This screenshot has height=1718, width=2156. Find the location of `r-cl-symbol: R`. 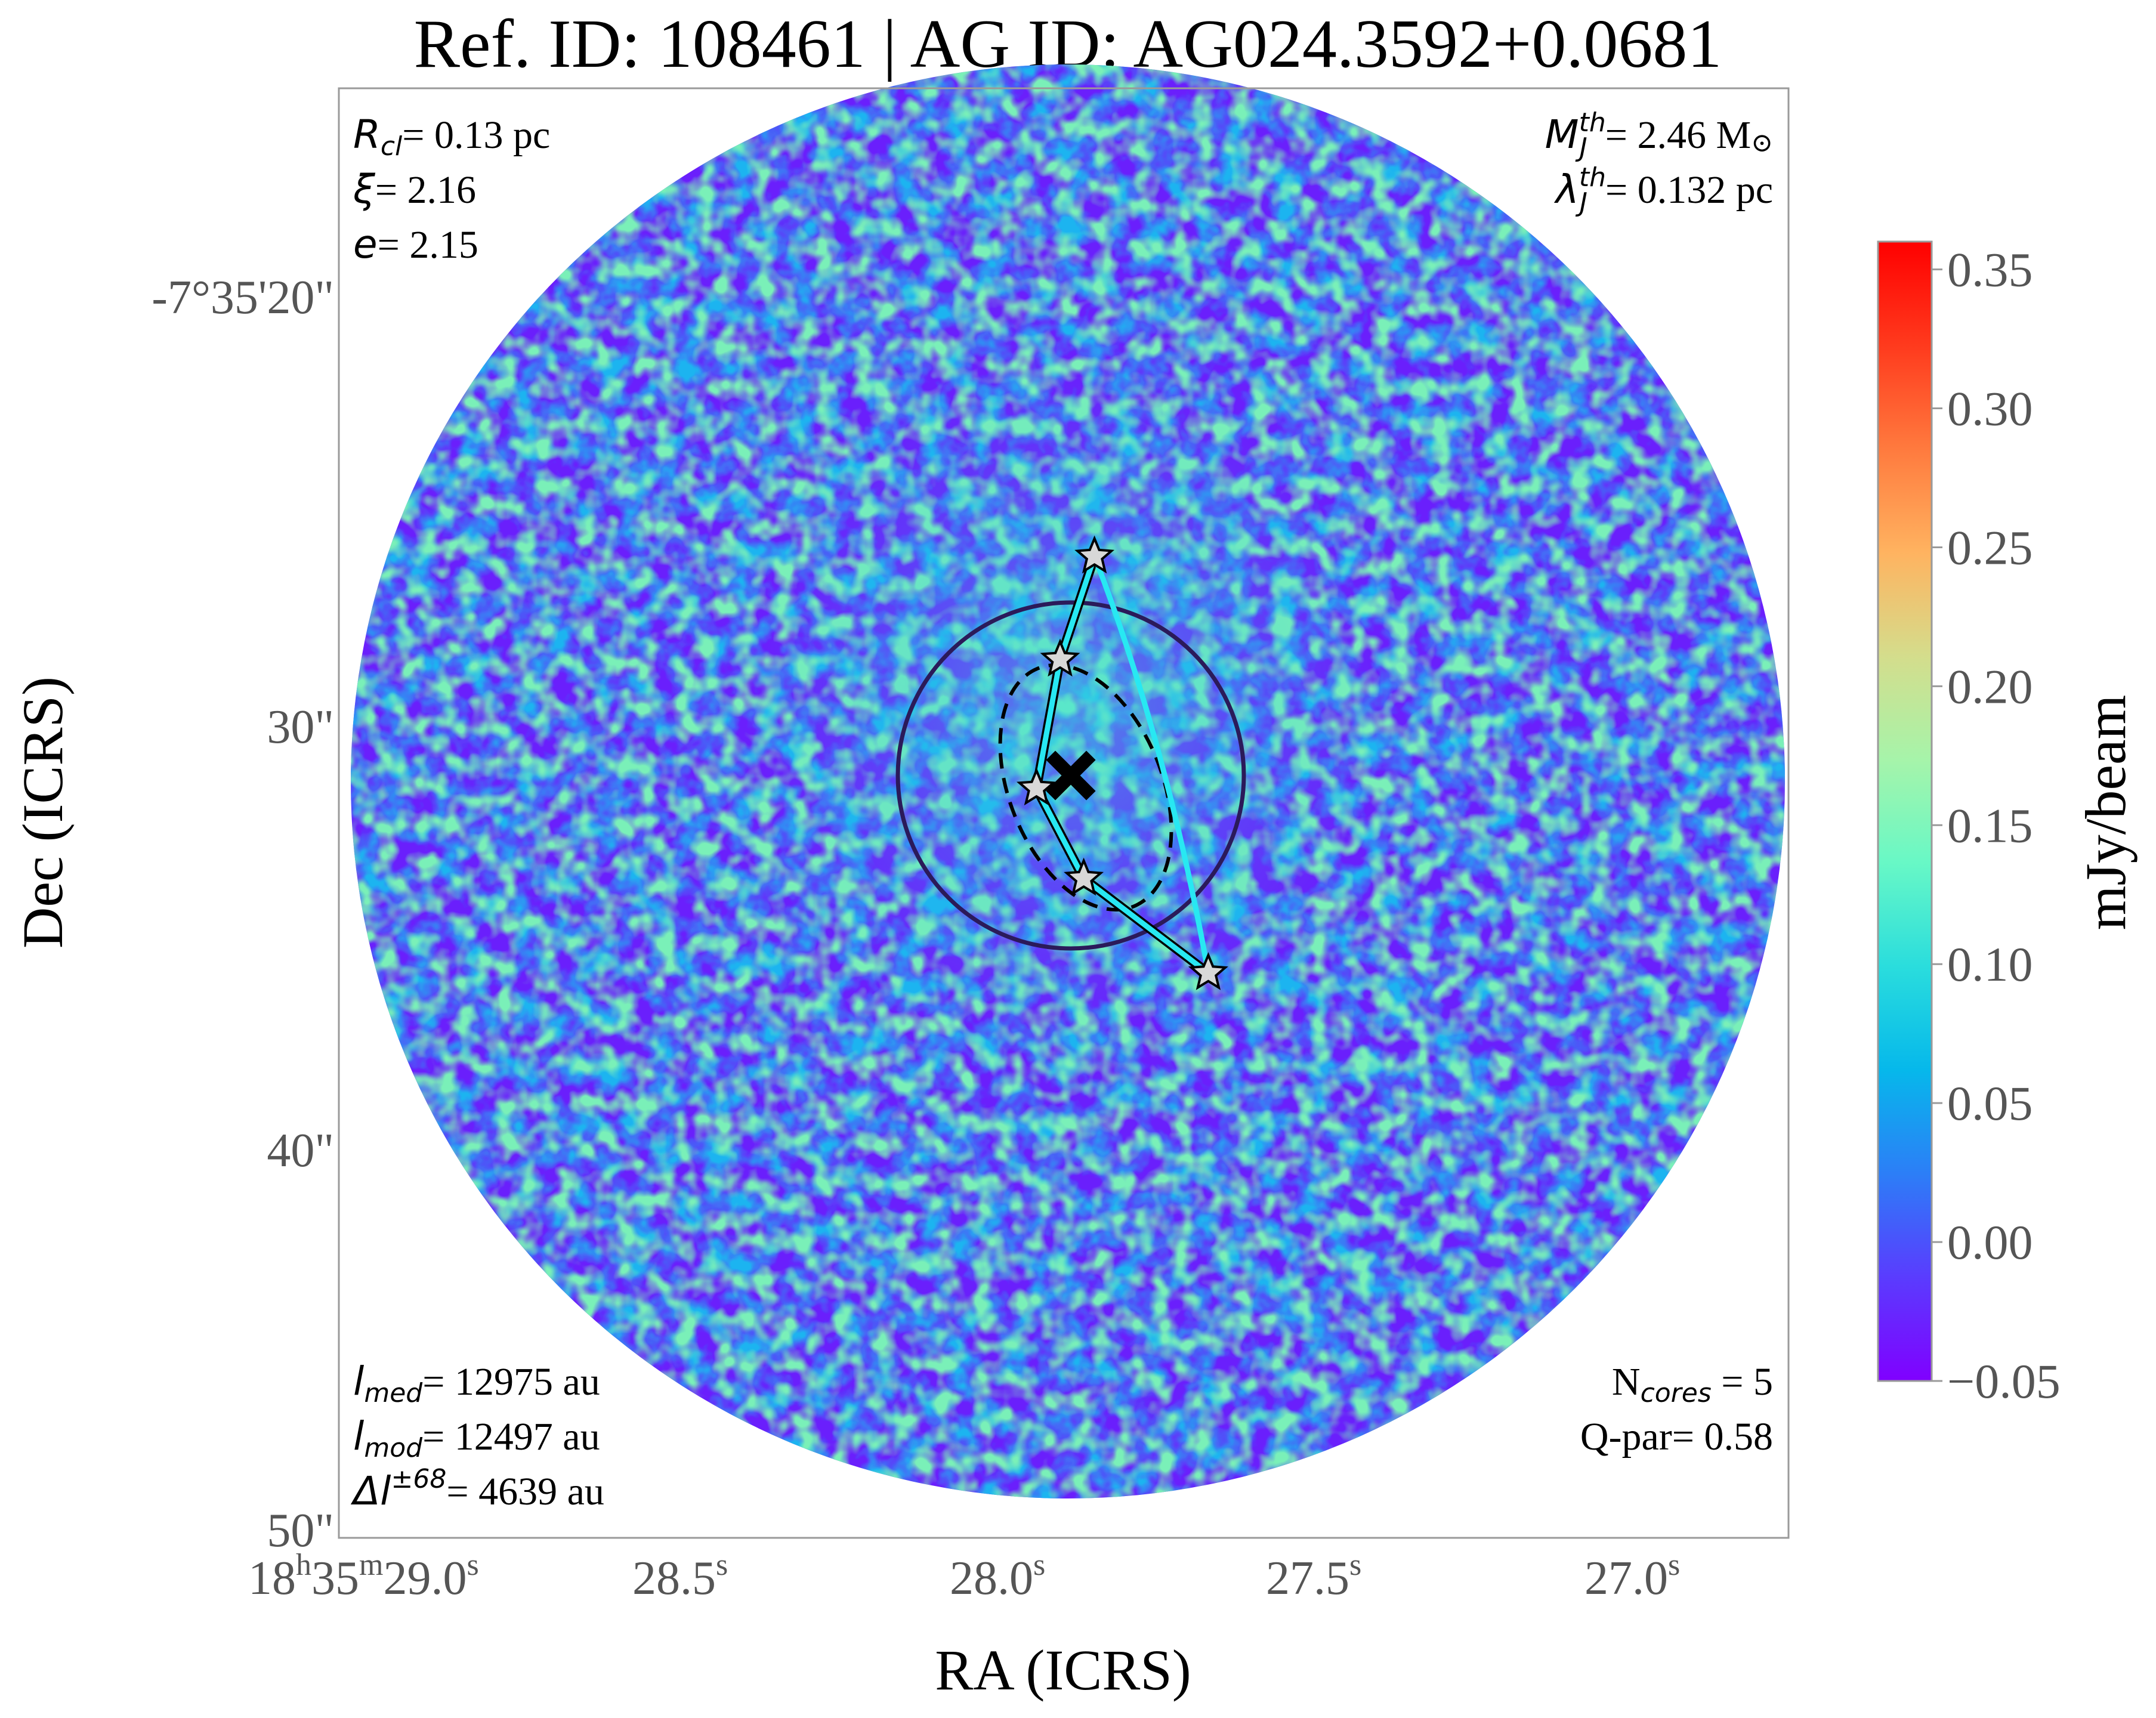

r-cl-symbol: R is located at coordinates (367, 134).